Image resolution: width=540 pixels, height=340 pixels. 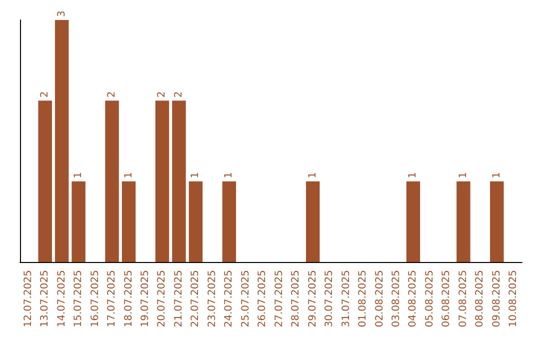 What do you see at coordinates (330, 299) in the screenshot?
I see `x-tick-label: 30.07.2025` at bounding box center [330, 299].